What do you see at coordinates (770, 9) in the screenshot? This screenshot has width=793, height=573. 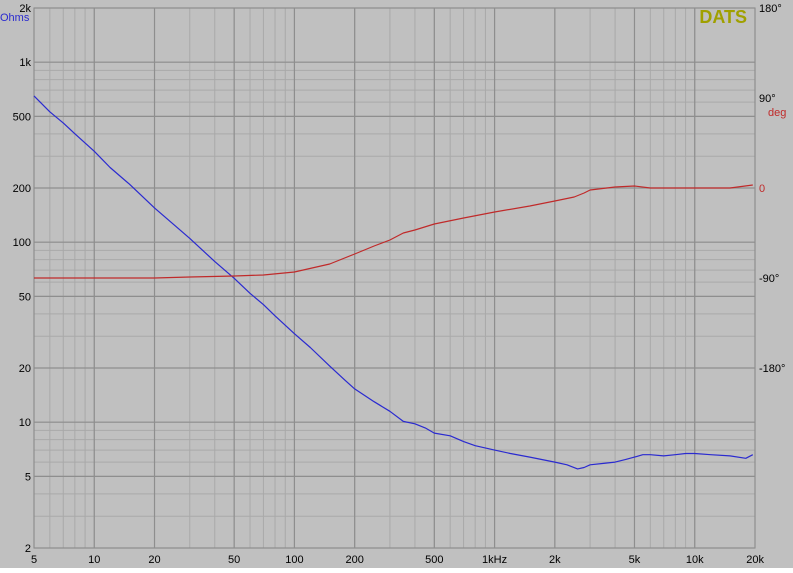 I see `y-right-tick-label: 180°` at bounding box center [770, 9].